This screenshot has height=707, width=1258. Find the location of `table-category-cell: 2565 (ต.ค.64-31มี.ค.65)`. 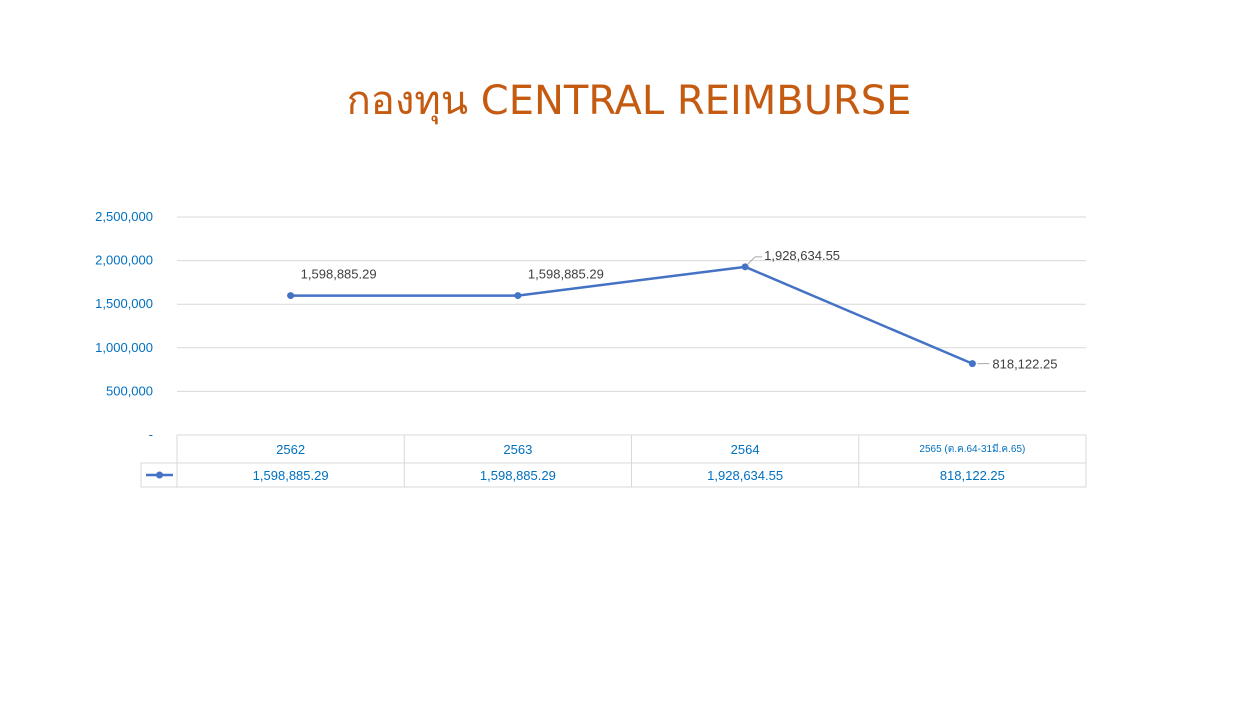

table-category-cell: 2565 (ต.ค.64-31มี.ค.65) is located at coordinates (972, 449).